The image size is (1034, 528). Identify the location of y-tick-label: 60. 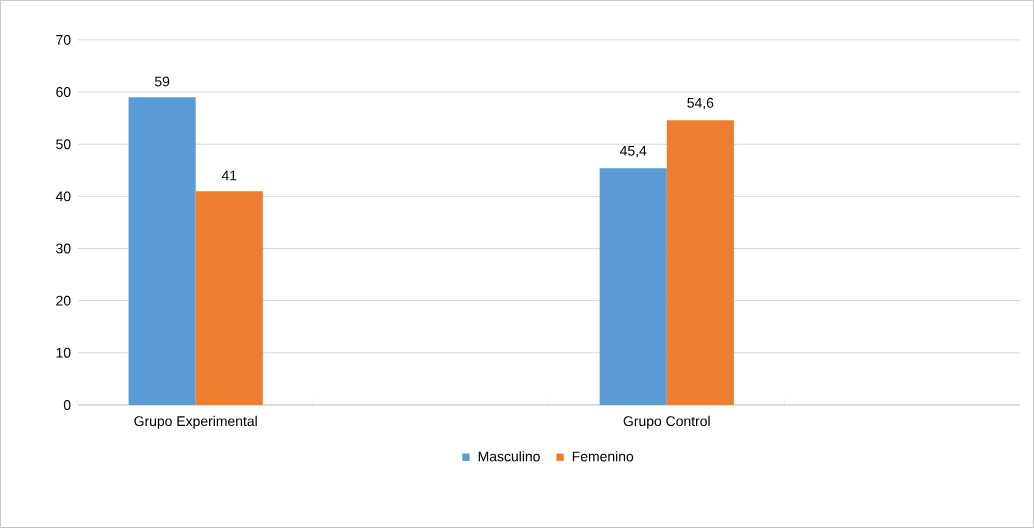
(63, 92).